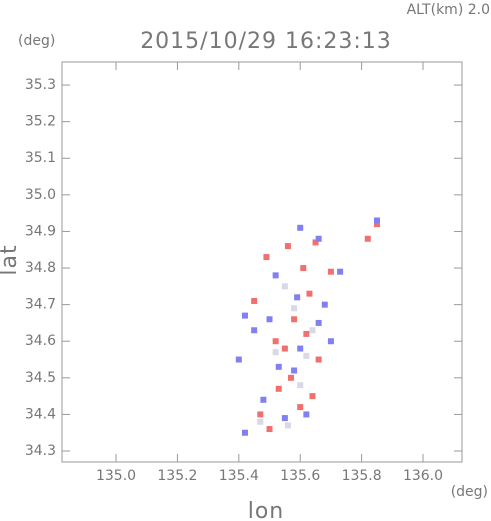 This screenshot has width=491, height=521. I want to click on y-tick-label: 35.1, so click(40, 158).